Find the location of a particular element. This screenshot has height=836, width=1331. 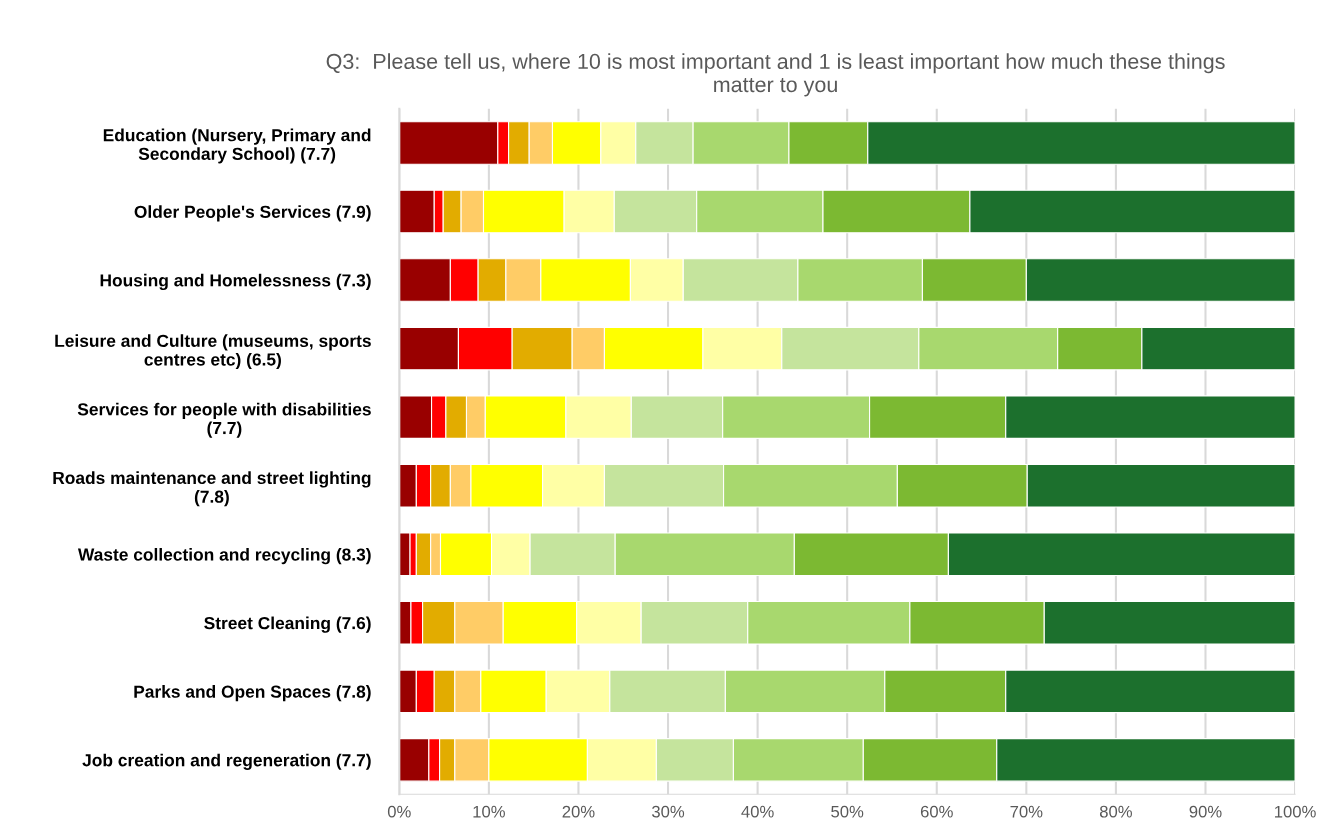

x-tick-label: 90% is located at coordinates (1205, 811).